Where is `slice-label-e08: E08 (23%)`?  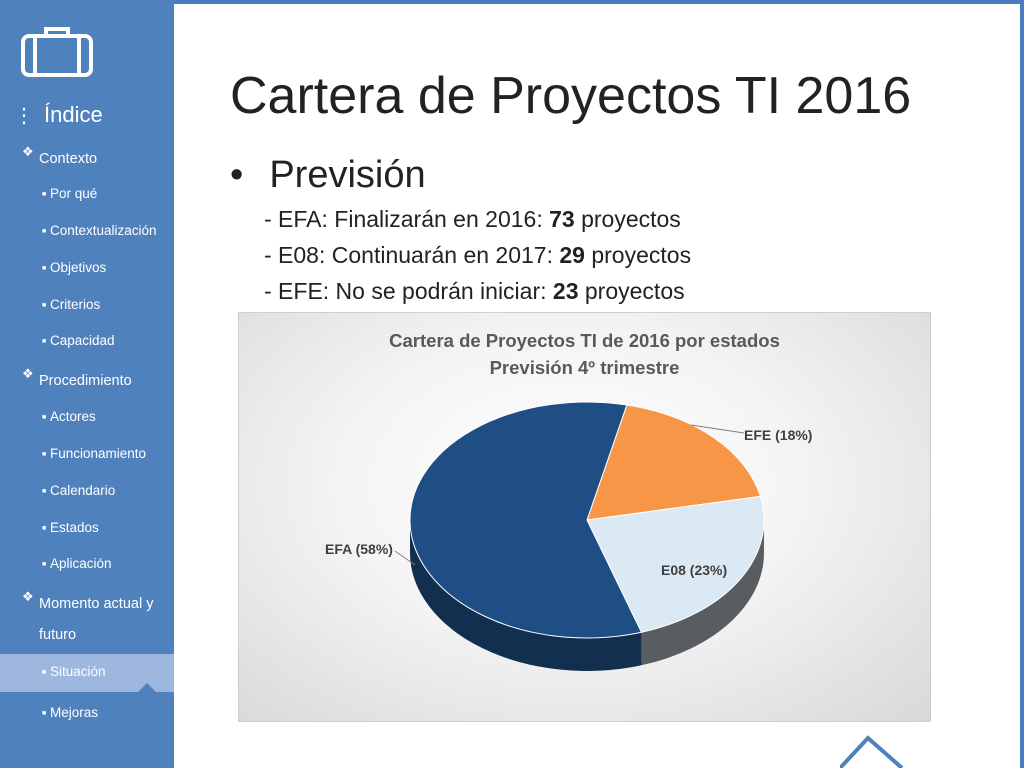
slice-label-e08: E08 (23%) is located at coordinates (694, 570).